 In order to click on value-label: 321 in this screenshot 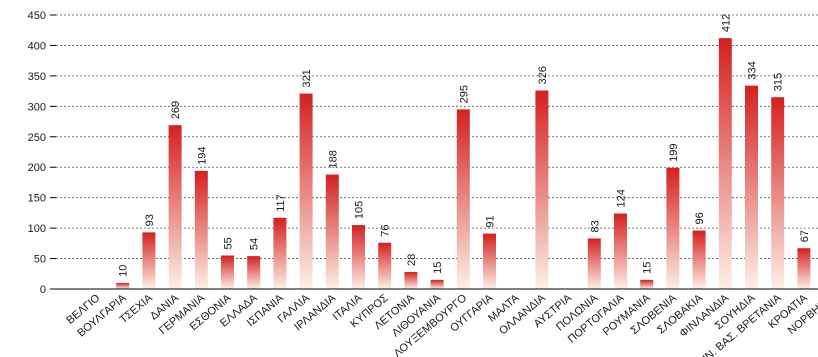, I will do `click(307, 78)`.